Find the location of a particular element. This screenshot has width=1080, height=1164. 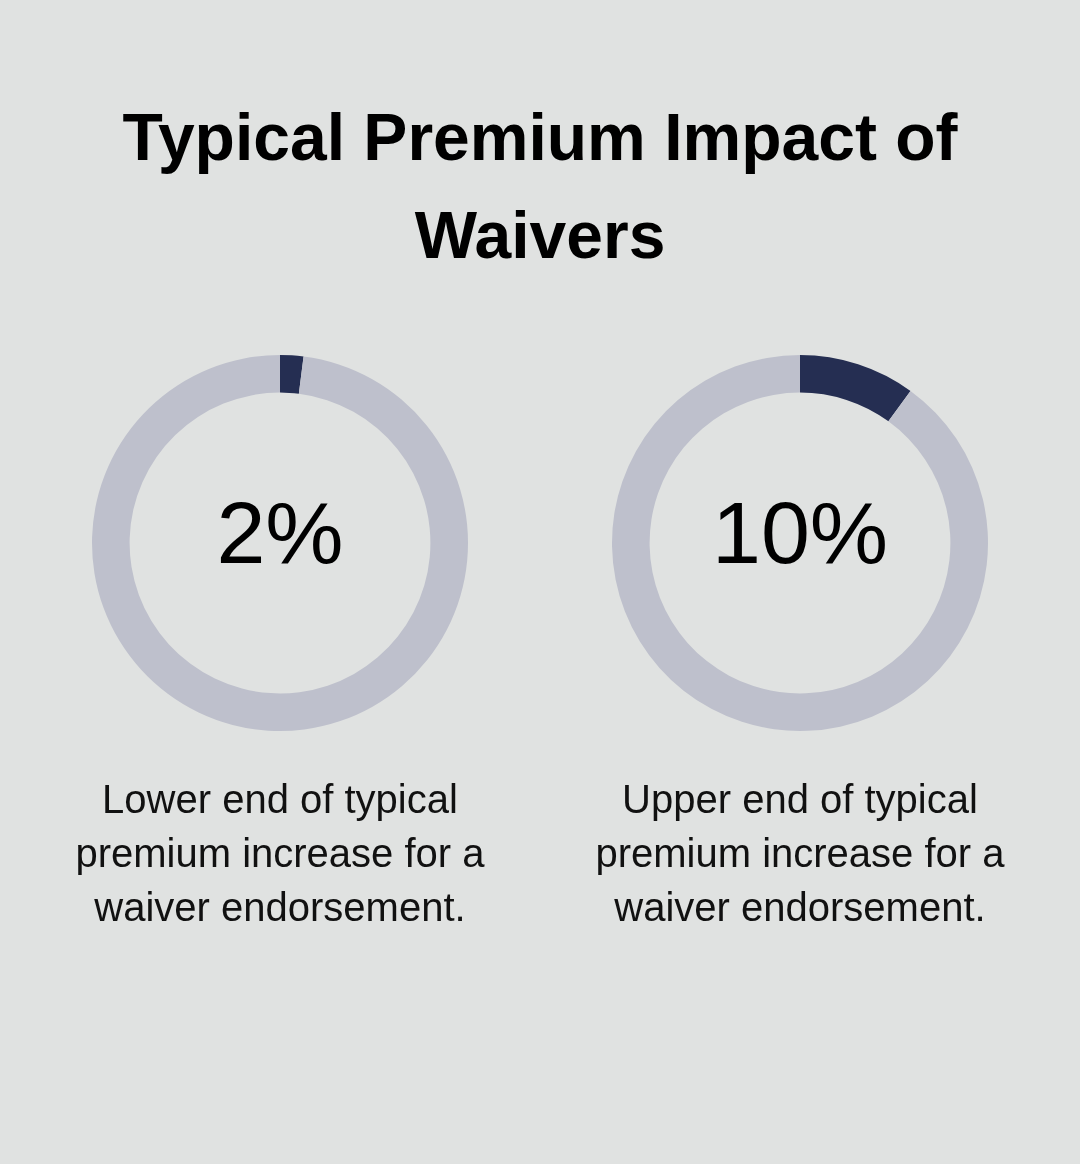

data-label: 2% is located at coordinates (280, 533).